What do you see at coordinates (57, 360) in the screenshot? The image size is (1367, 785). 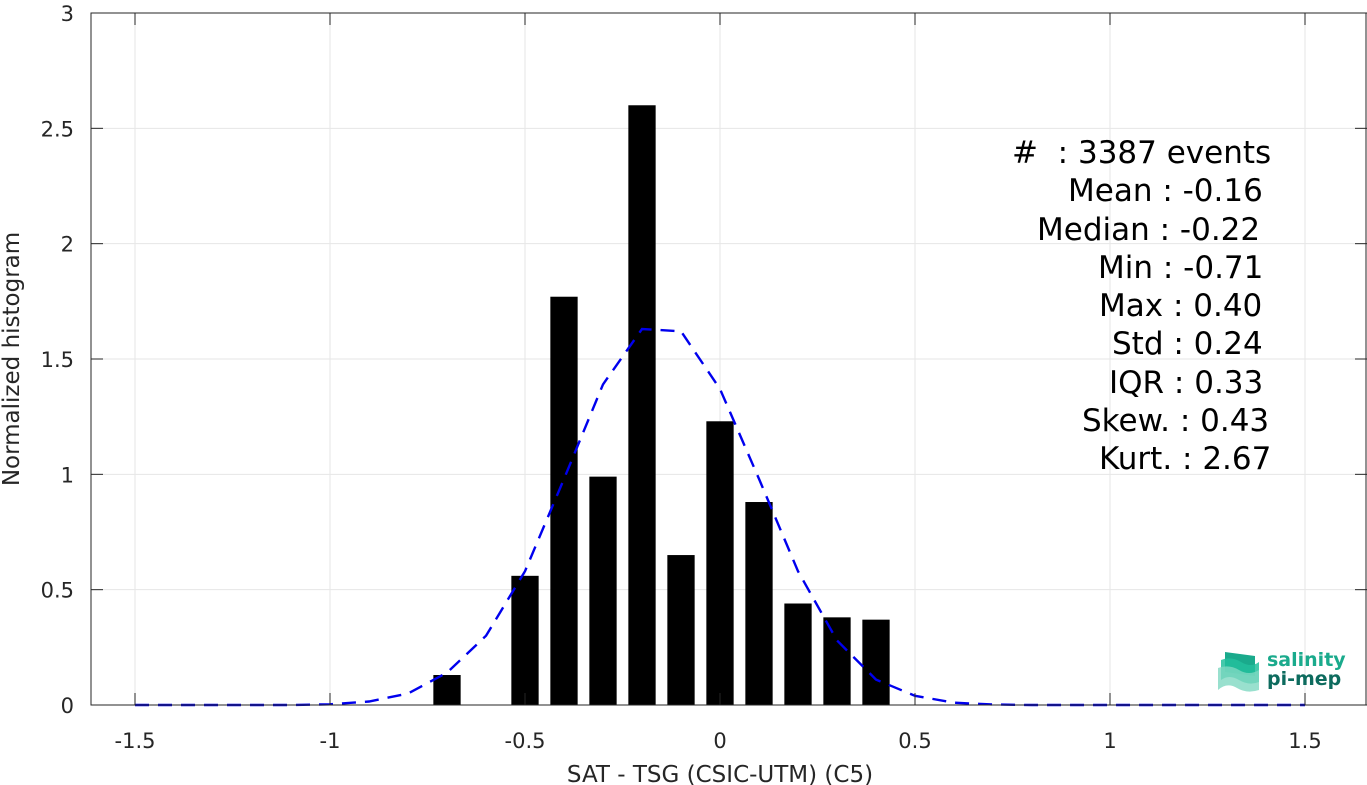 I see `y-tick-label: 1.5` at bounding box center [57, 360].